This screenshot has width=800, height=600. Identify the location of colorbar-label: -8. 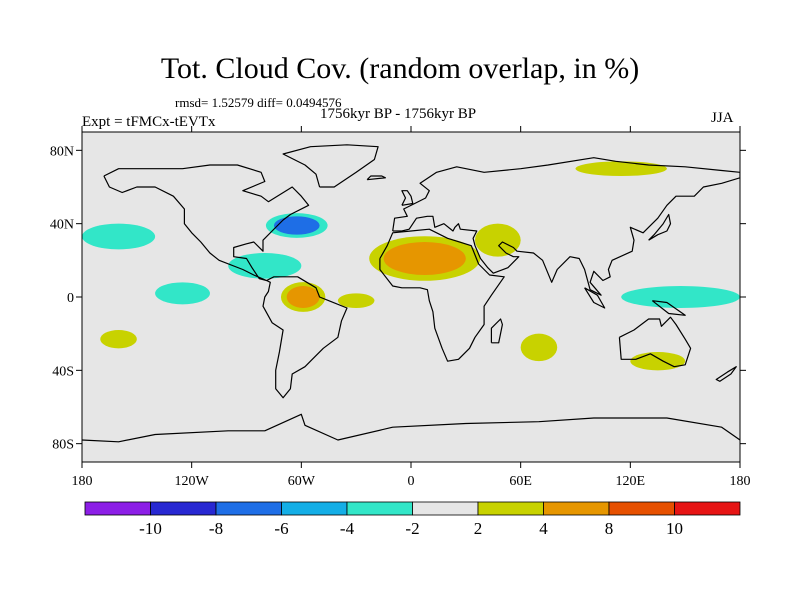
(216, 528).